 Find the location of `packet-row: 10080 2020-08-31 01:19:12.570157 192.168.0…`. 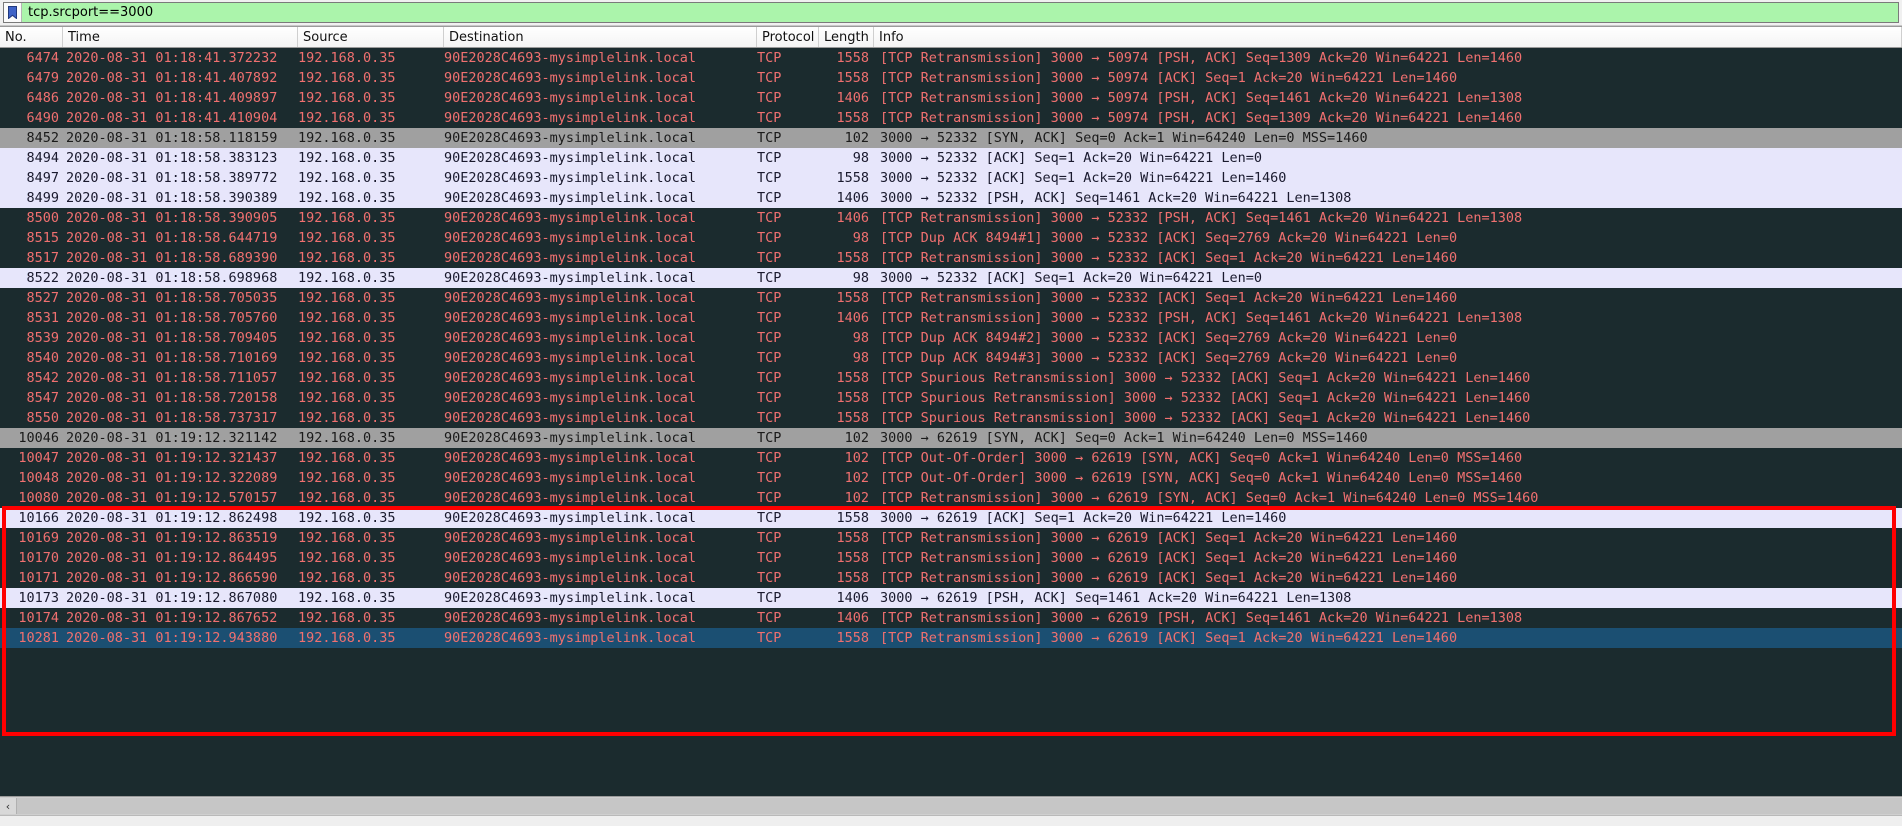

packet-row: 10080 2020-08-31 01:19:12.570157 192.168.0… is located at coordinates (951, 498).